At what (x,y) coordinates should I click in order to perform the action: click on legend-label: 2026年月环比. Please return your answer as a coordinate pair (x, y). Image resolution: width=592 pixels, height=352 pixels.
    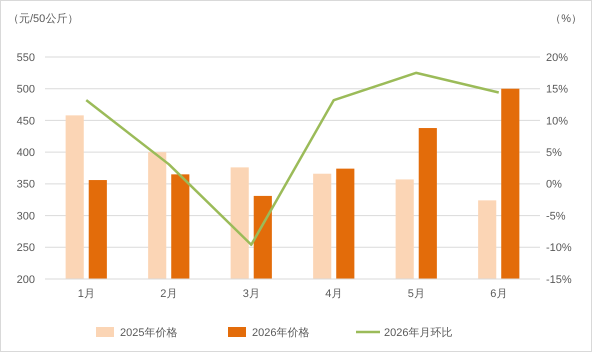
    Looking at the image, I should click on (418, 332).